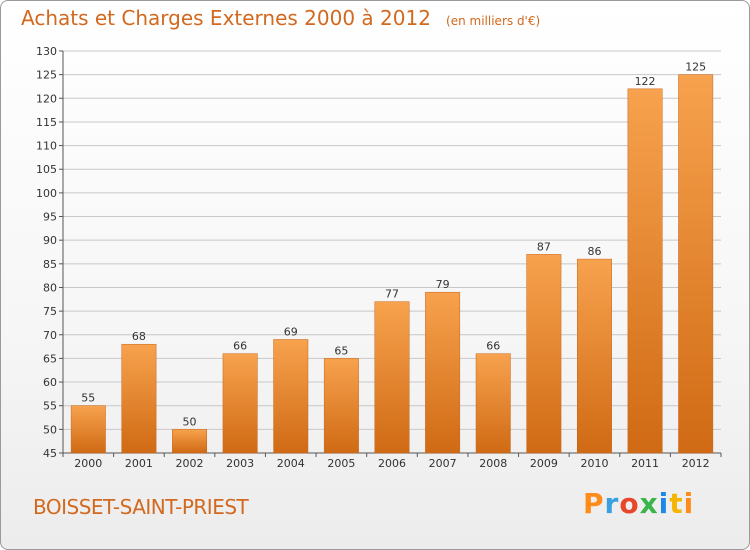  What do you see at coordinates (46, 75) in the screenshot?
I see `y-tick-label: 125` at bounding box center [46, 75].